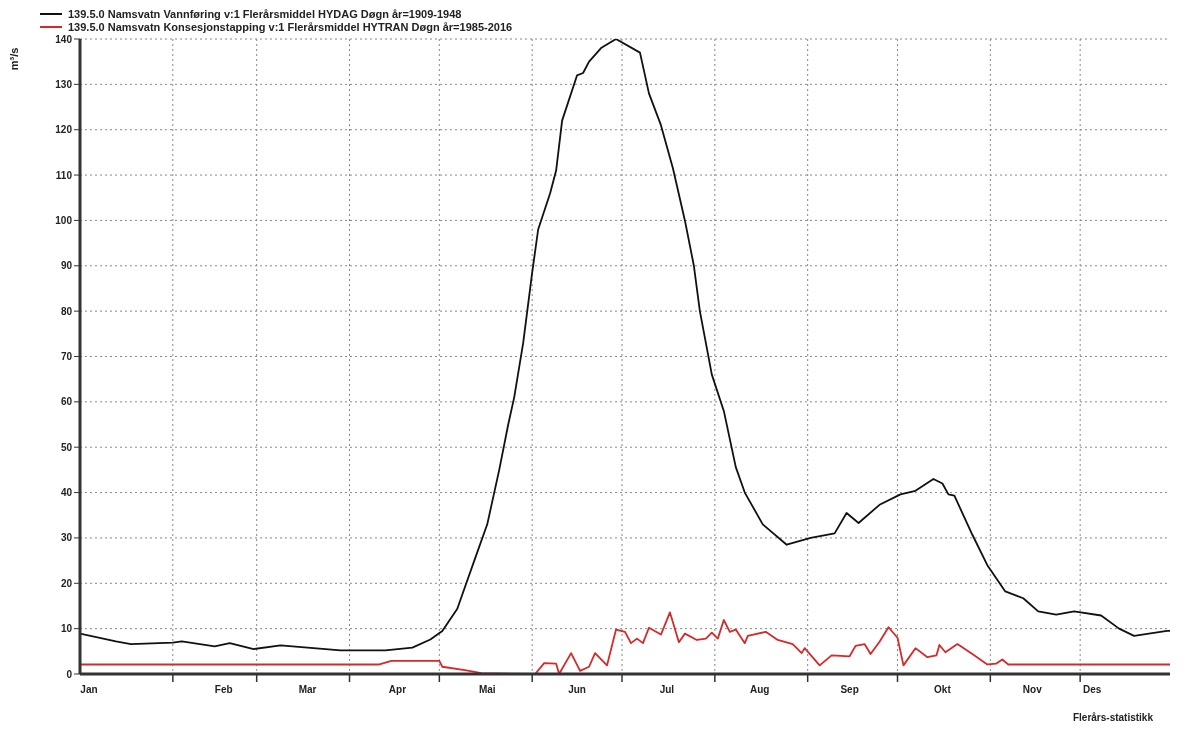 This screenshot has height=735, width=1183. What do you see at coordinates (1112, 717) in the screenshot?
I see `text: Flerårs-statistikk` at bounding box center [1112, 717].